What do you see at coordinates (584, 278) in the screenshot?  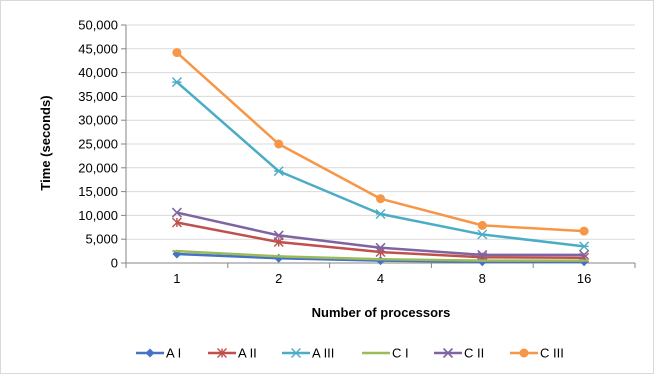 I see `x-tick-label-16: 16` at bounding box center [584, 278].